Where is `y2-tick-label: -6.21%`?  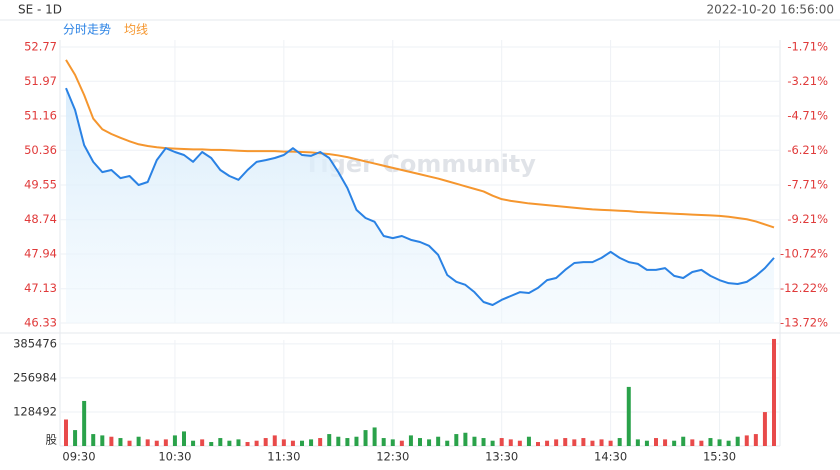
y2-tick-label: -6.21% is located at coordinates (807, 150).